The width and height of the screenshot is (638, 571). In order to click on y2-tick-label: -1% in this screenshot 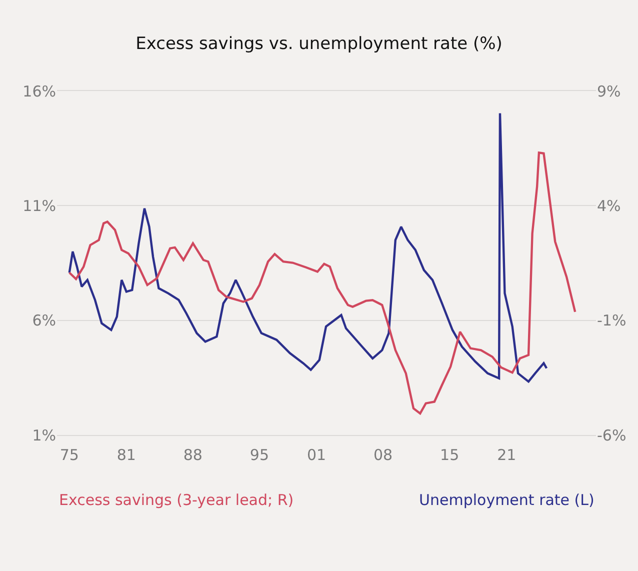, I will do `click(611, 321)`.